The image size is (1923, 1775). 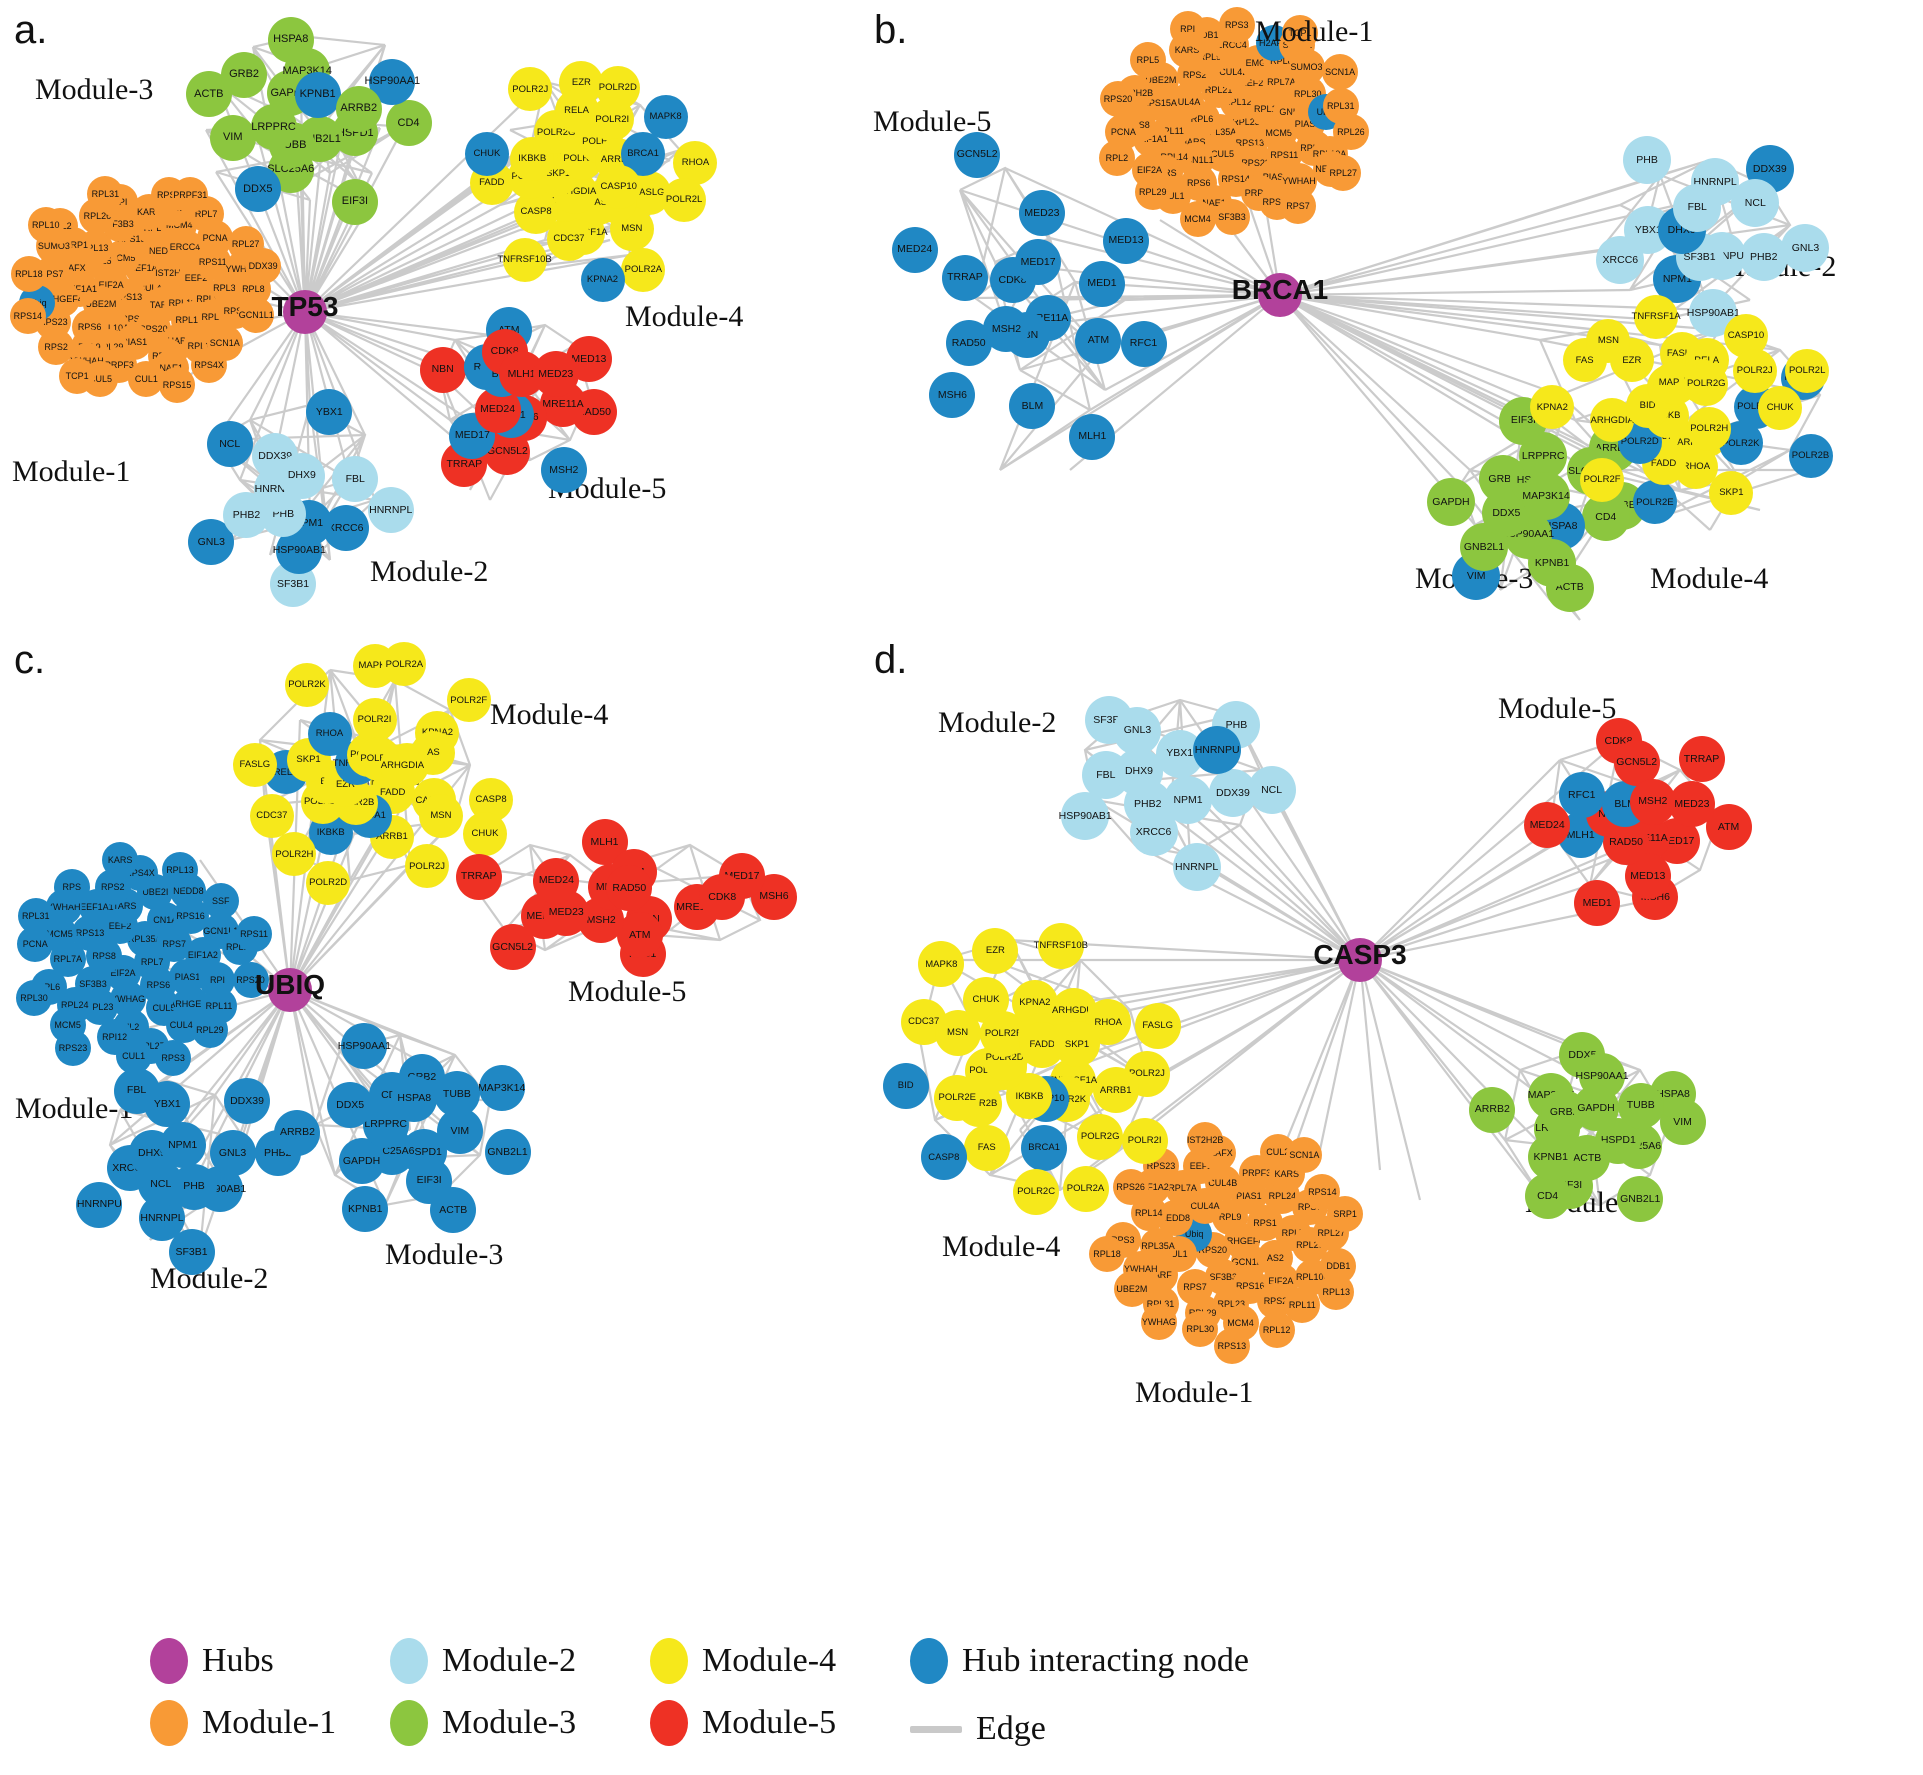 What do you see at coordinates (1102, 283) in the screenshot?
I see `node-med1: MED1` at bounding box center [1102, 283].